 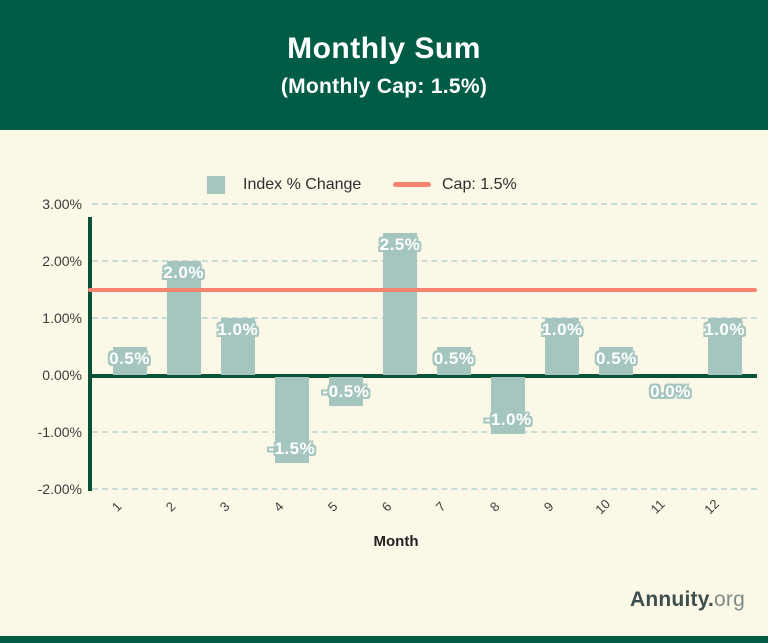 I want to click on x-tick-label: 2, so click(x=170, y=506).